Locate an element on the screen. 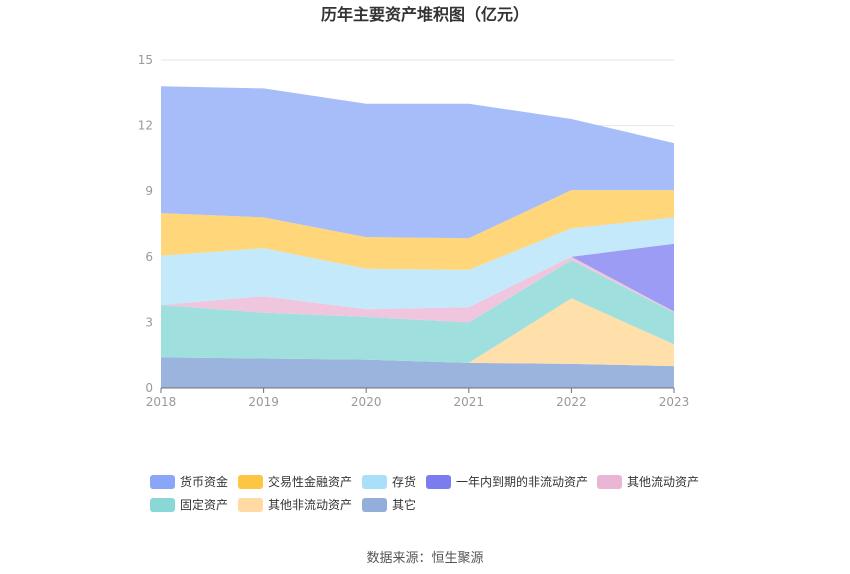 The height and width of the screenshot is (574, 850). x-tick-label: 2021 is located at coordinates (469, 402).